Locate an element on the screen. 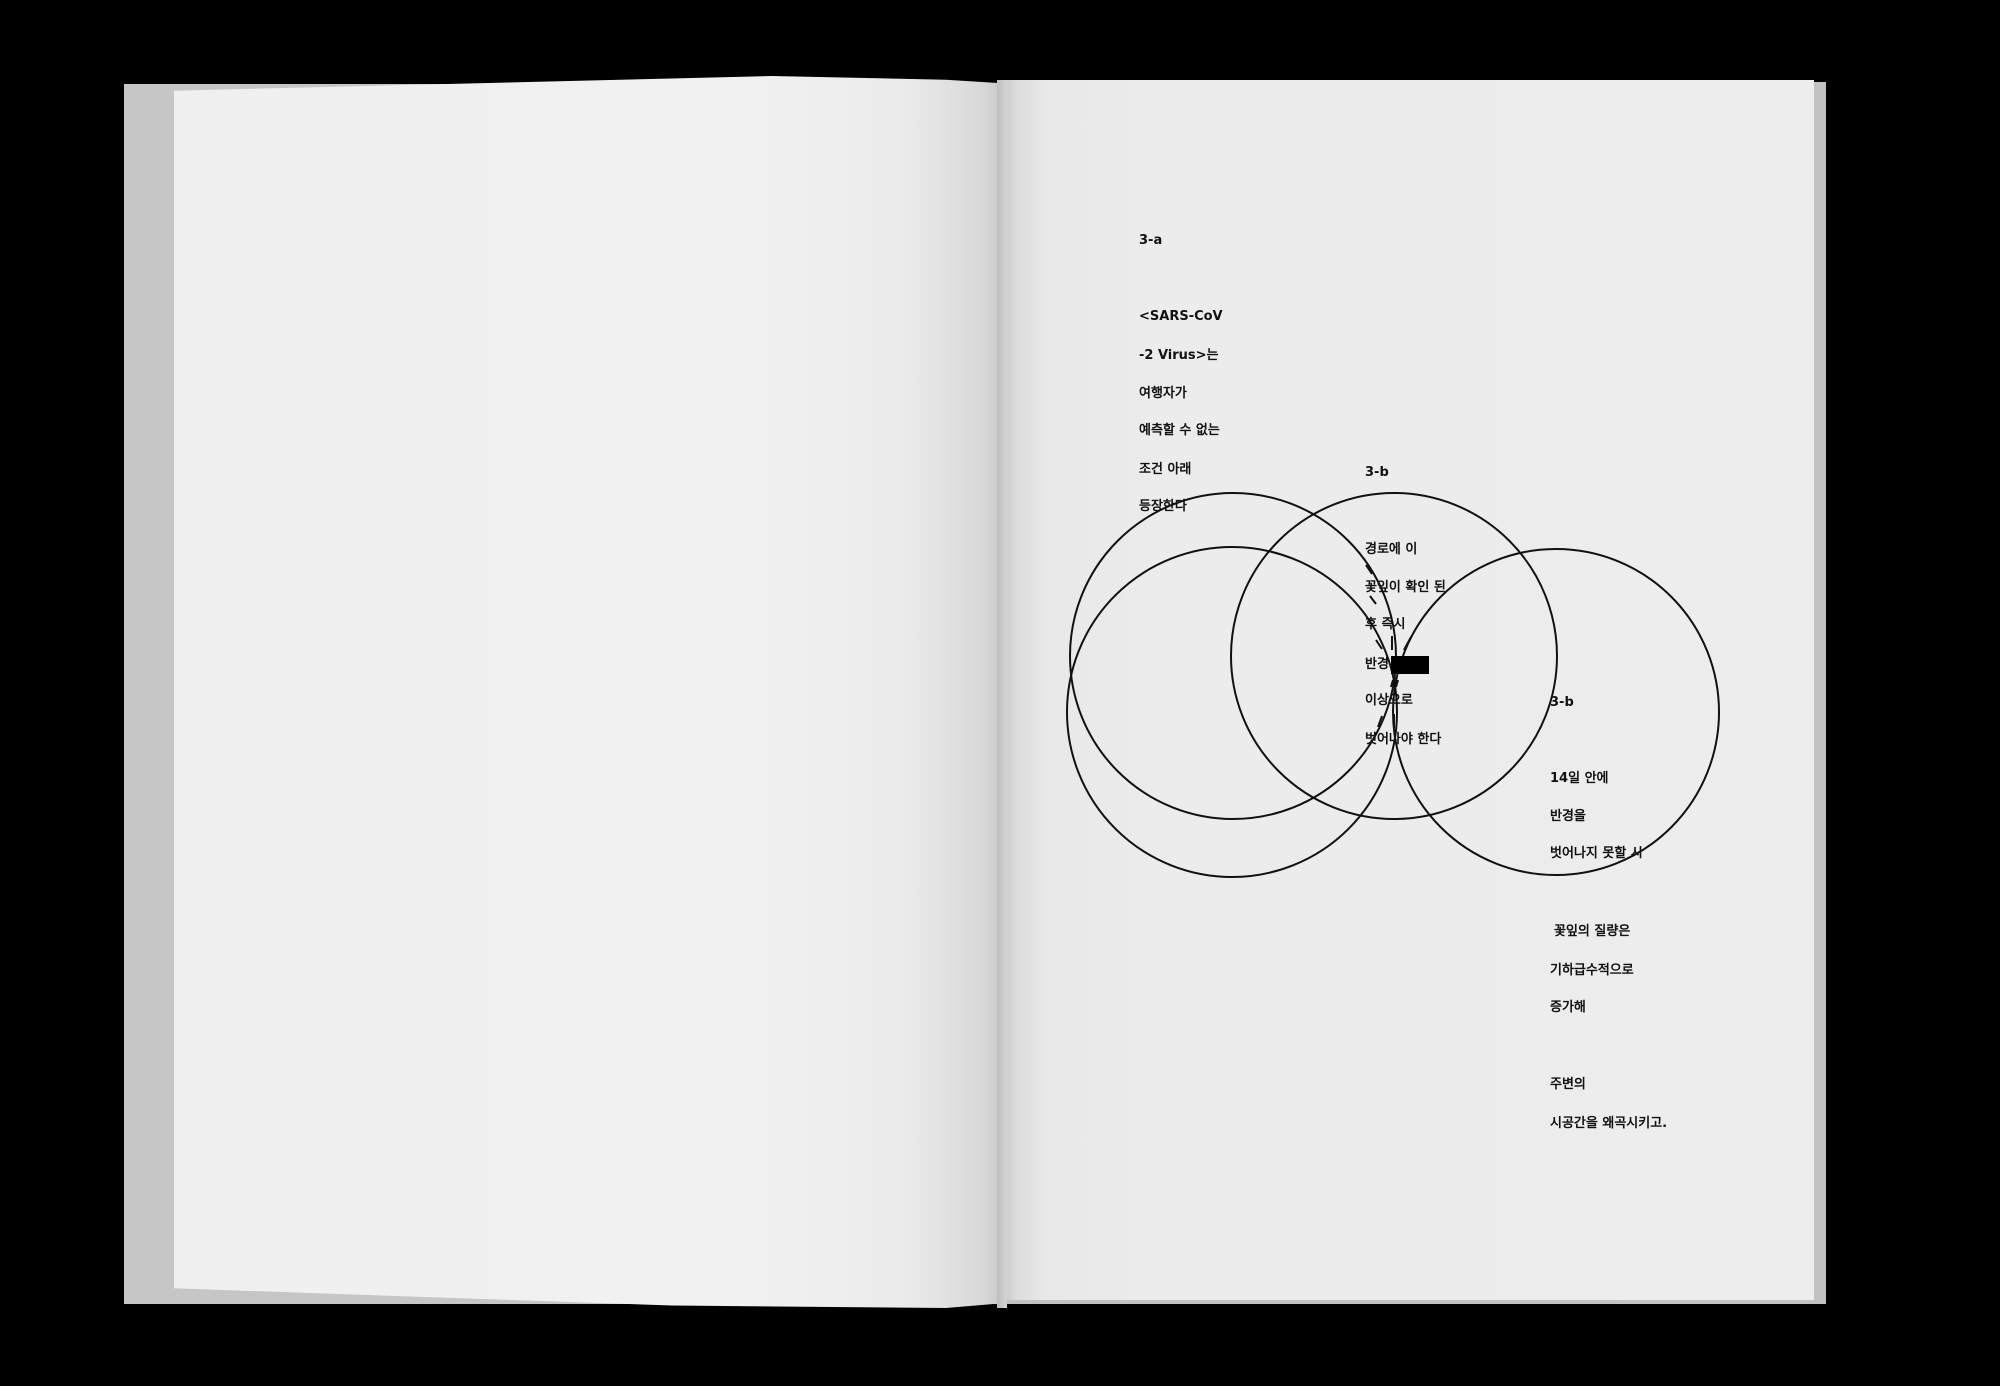  text-line: 꽃잎이 확인 된 is located at coordinates (1405, 587).